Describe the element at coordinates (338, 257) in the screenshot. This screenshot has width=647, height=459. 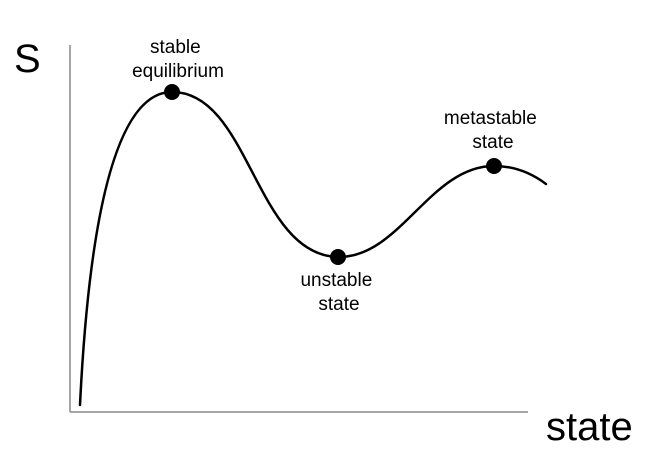
I see `unstable-state-marker` at that location.